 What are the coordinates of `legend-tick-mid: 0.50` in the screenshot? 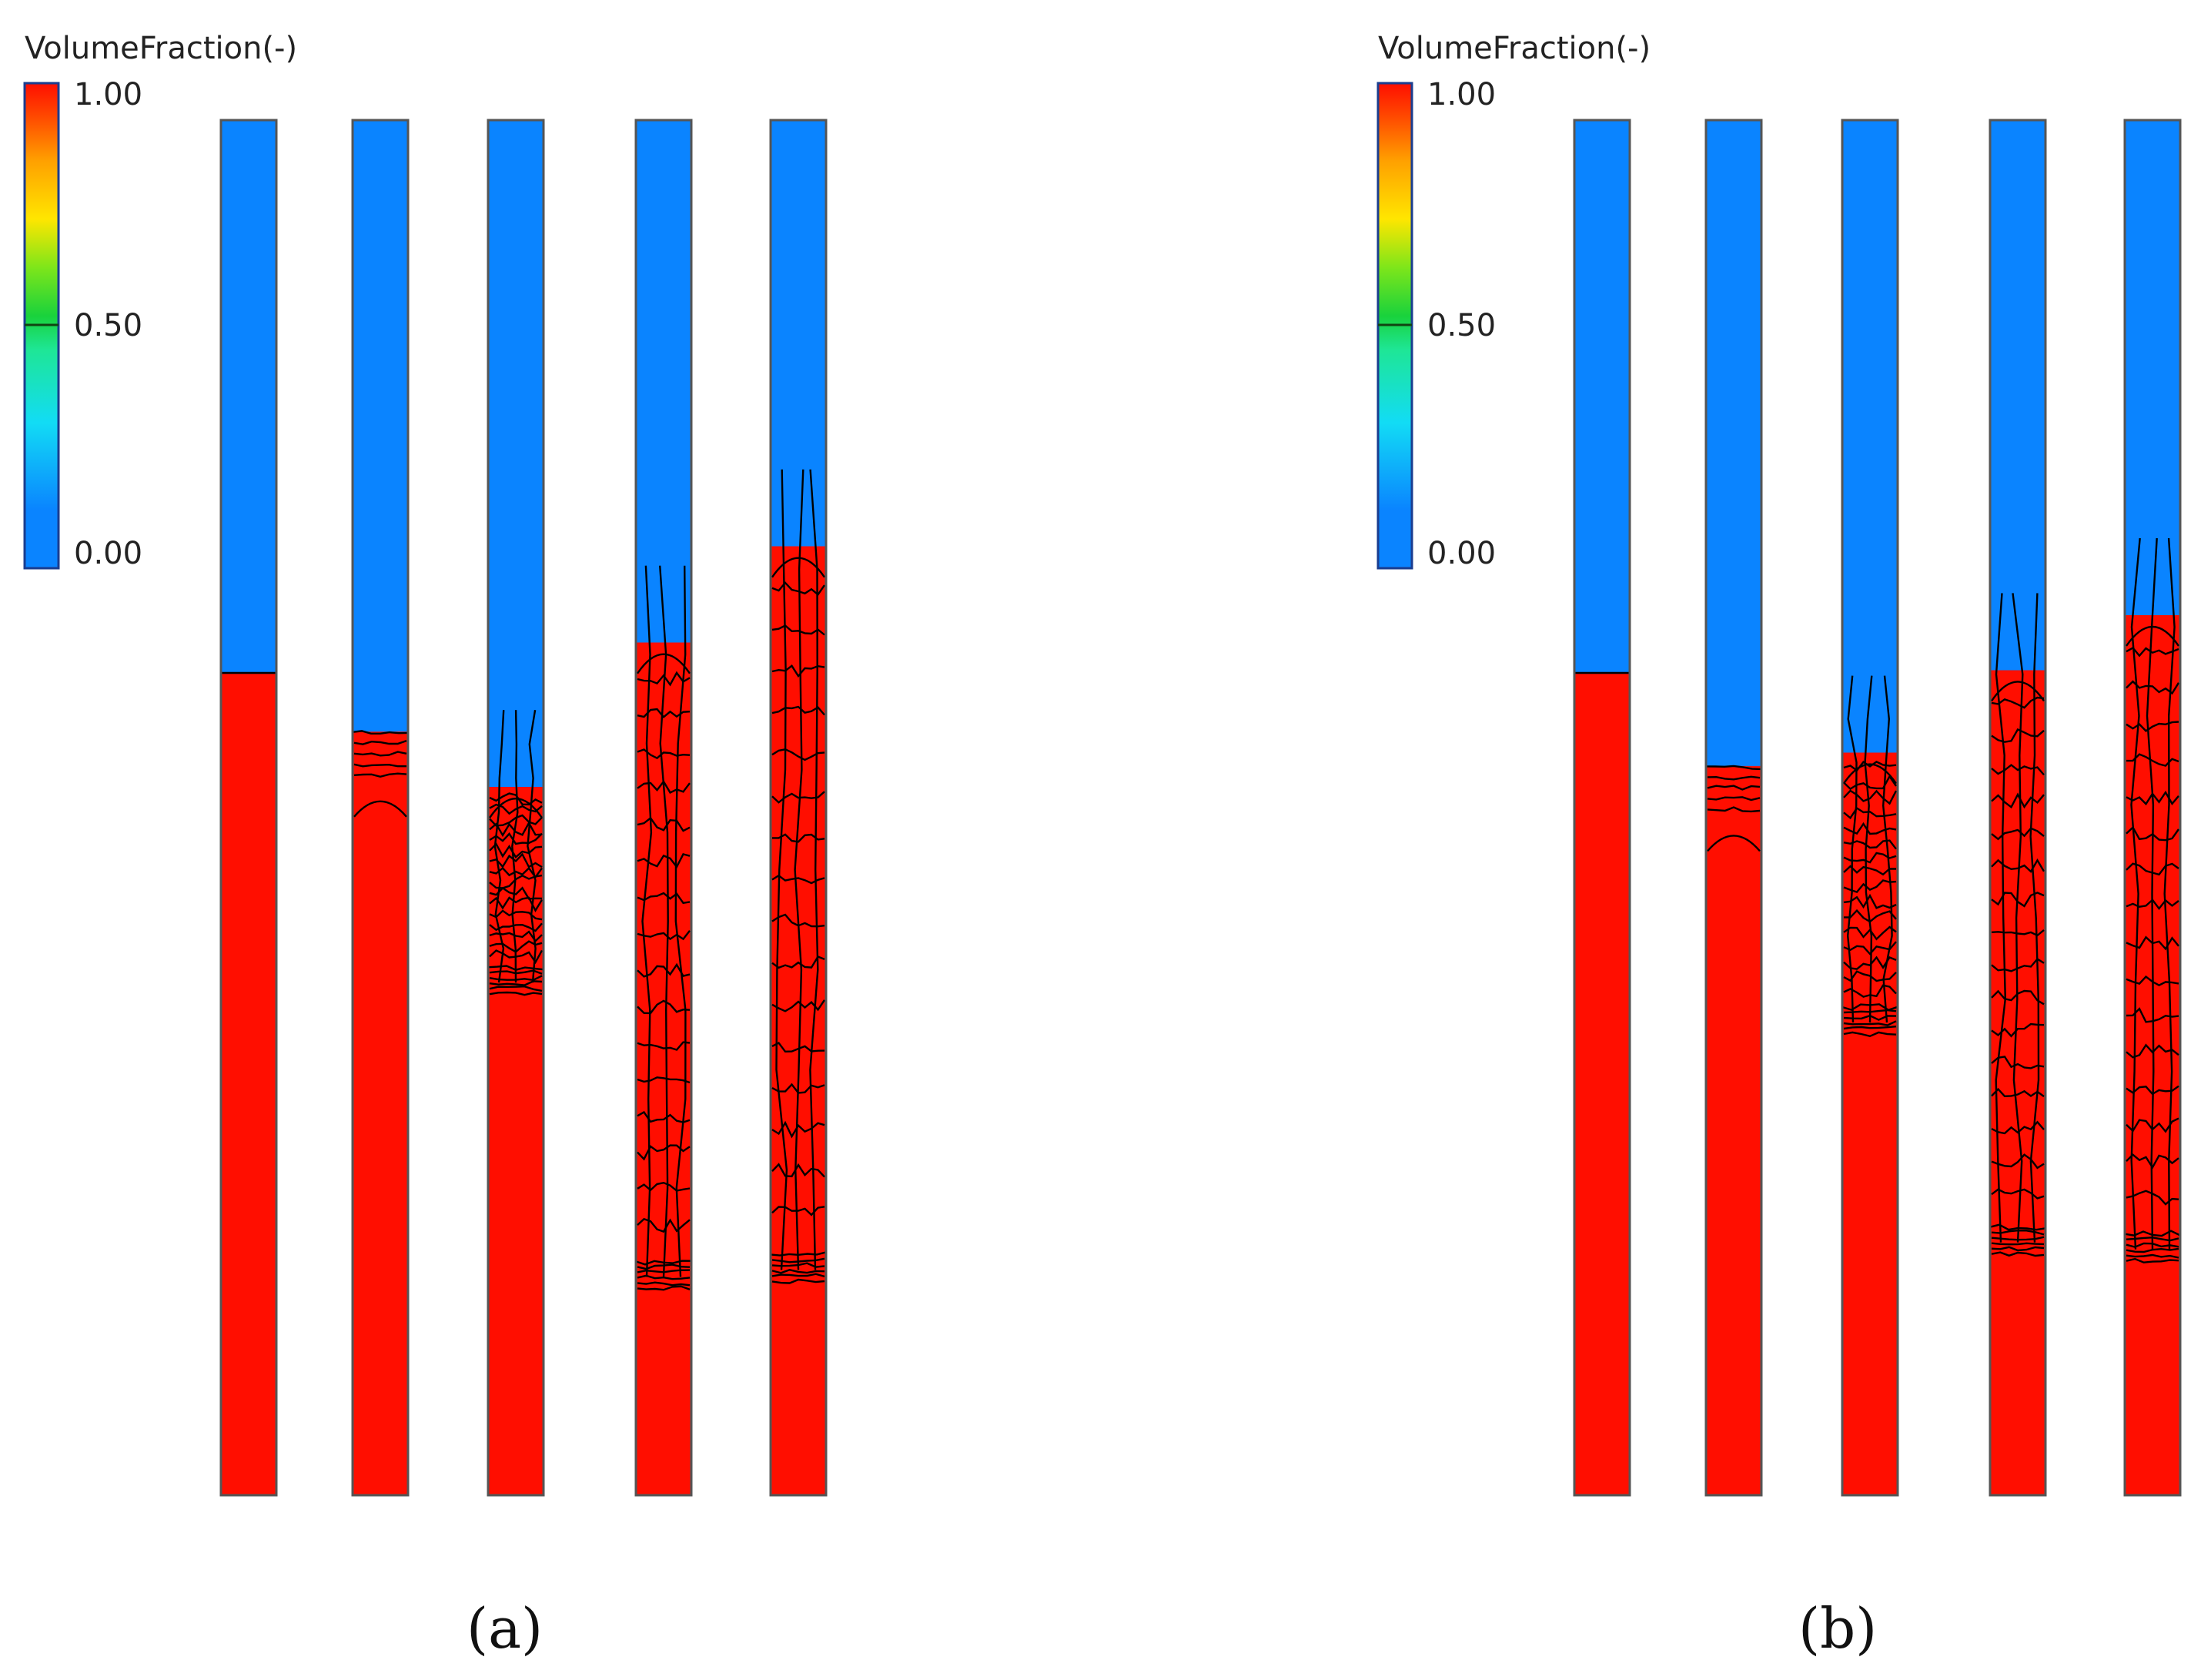 It's located at (108, 325).